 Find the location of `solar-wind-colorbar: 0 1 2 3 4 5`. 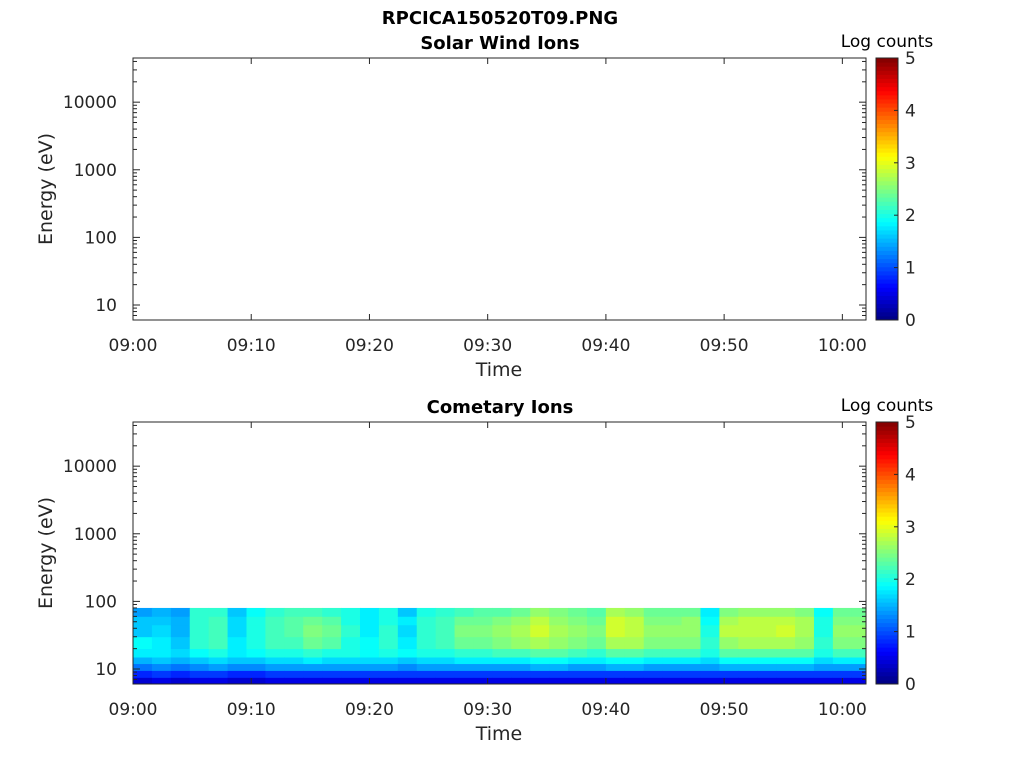

solar-wind-colorbar: 0 1 2 3 4 5 is located at coordinates (895, 190).